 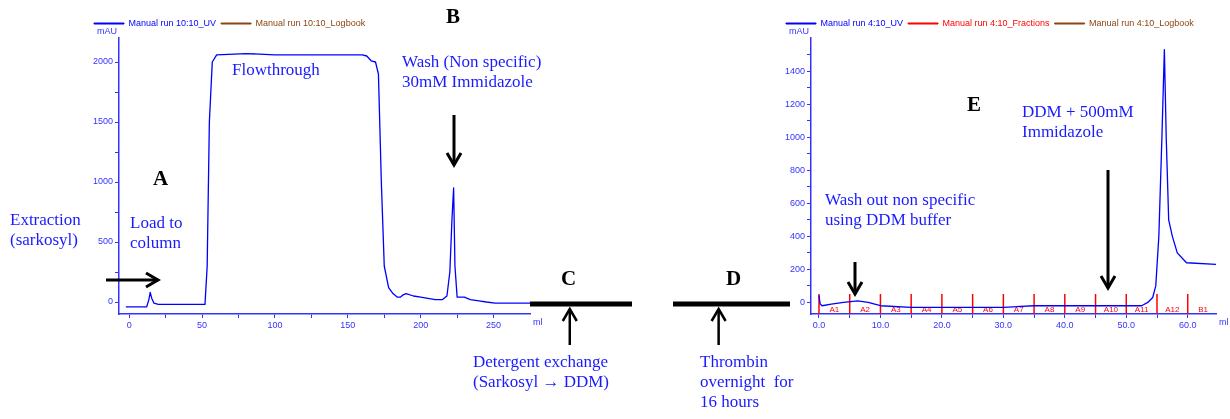 I want to click on legend-label: Manual run 4:10_Fractions, so click(x=996, y=22).